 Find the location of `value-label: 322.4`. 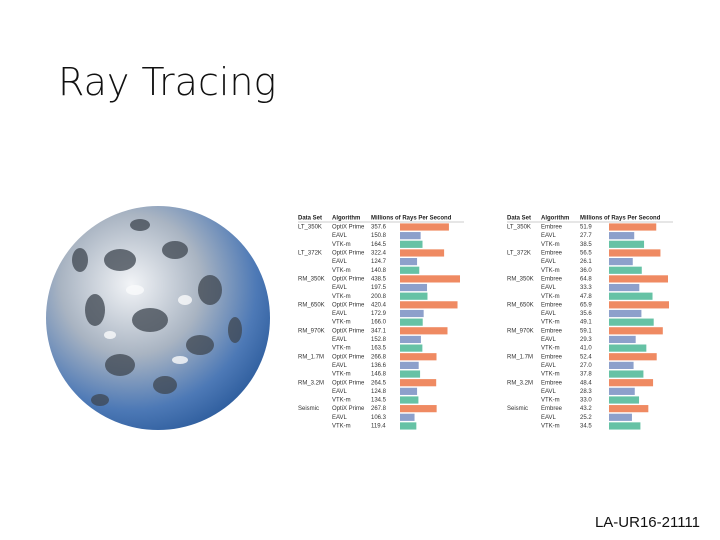

value-label: 322.4 is located at coordinates (379, 254).